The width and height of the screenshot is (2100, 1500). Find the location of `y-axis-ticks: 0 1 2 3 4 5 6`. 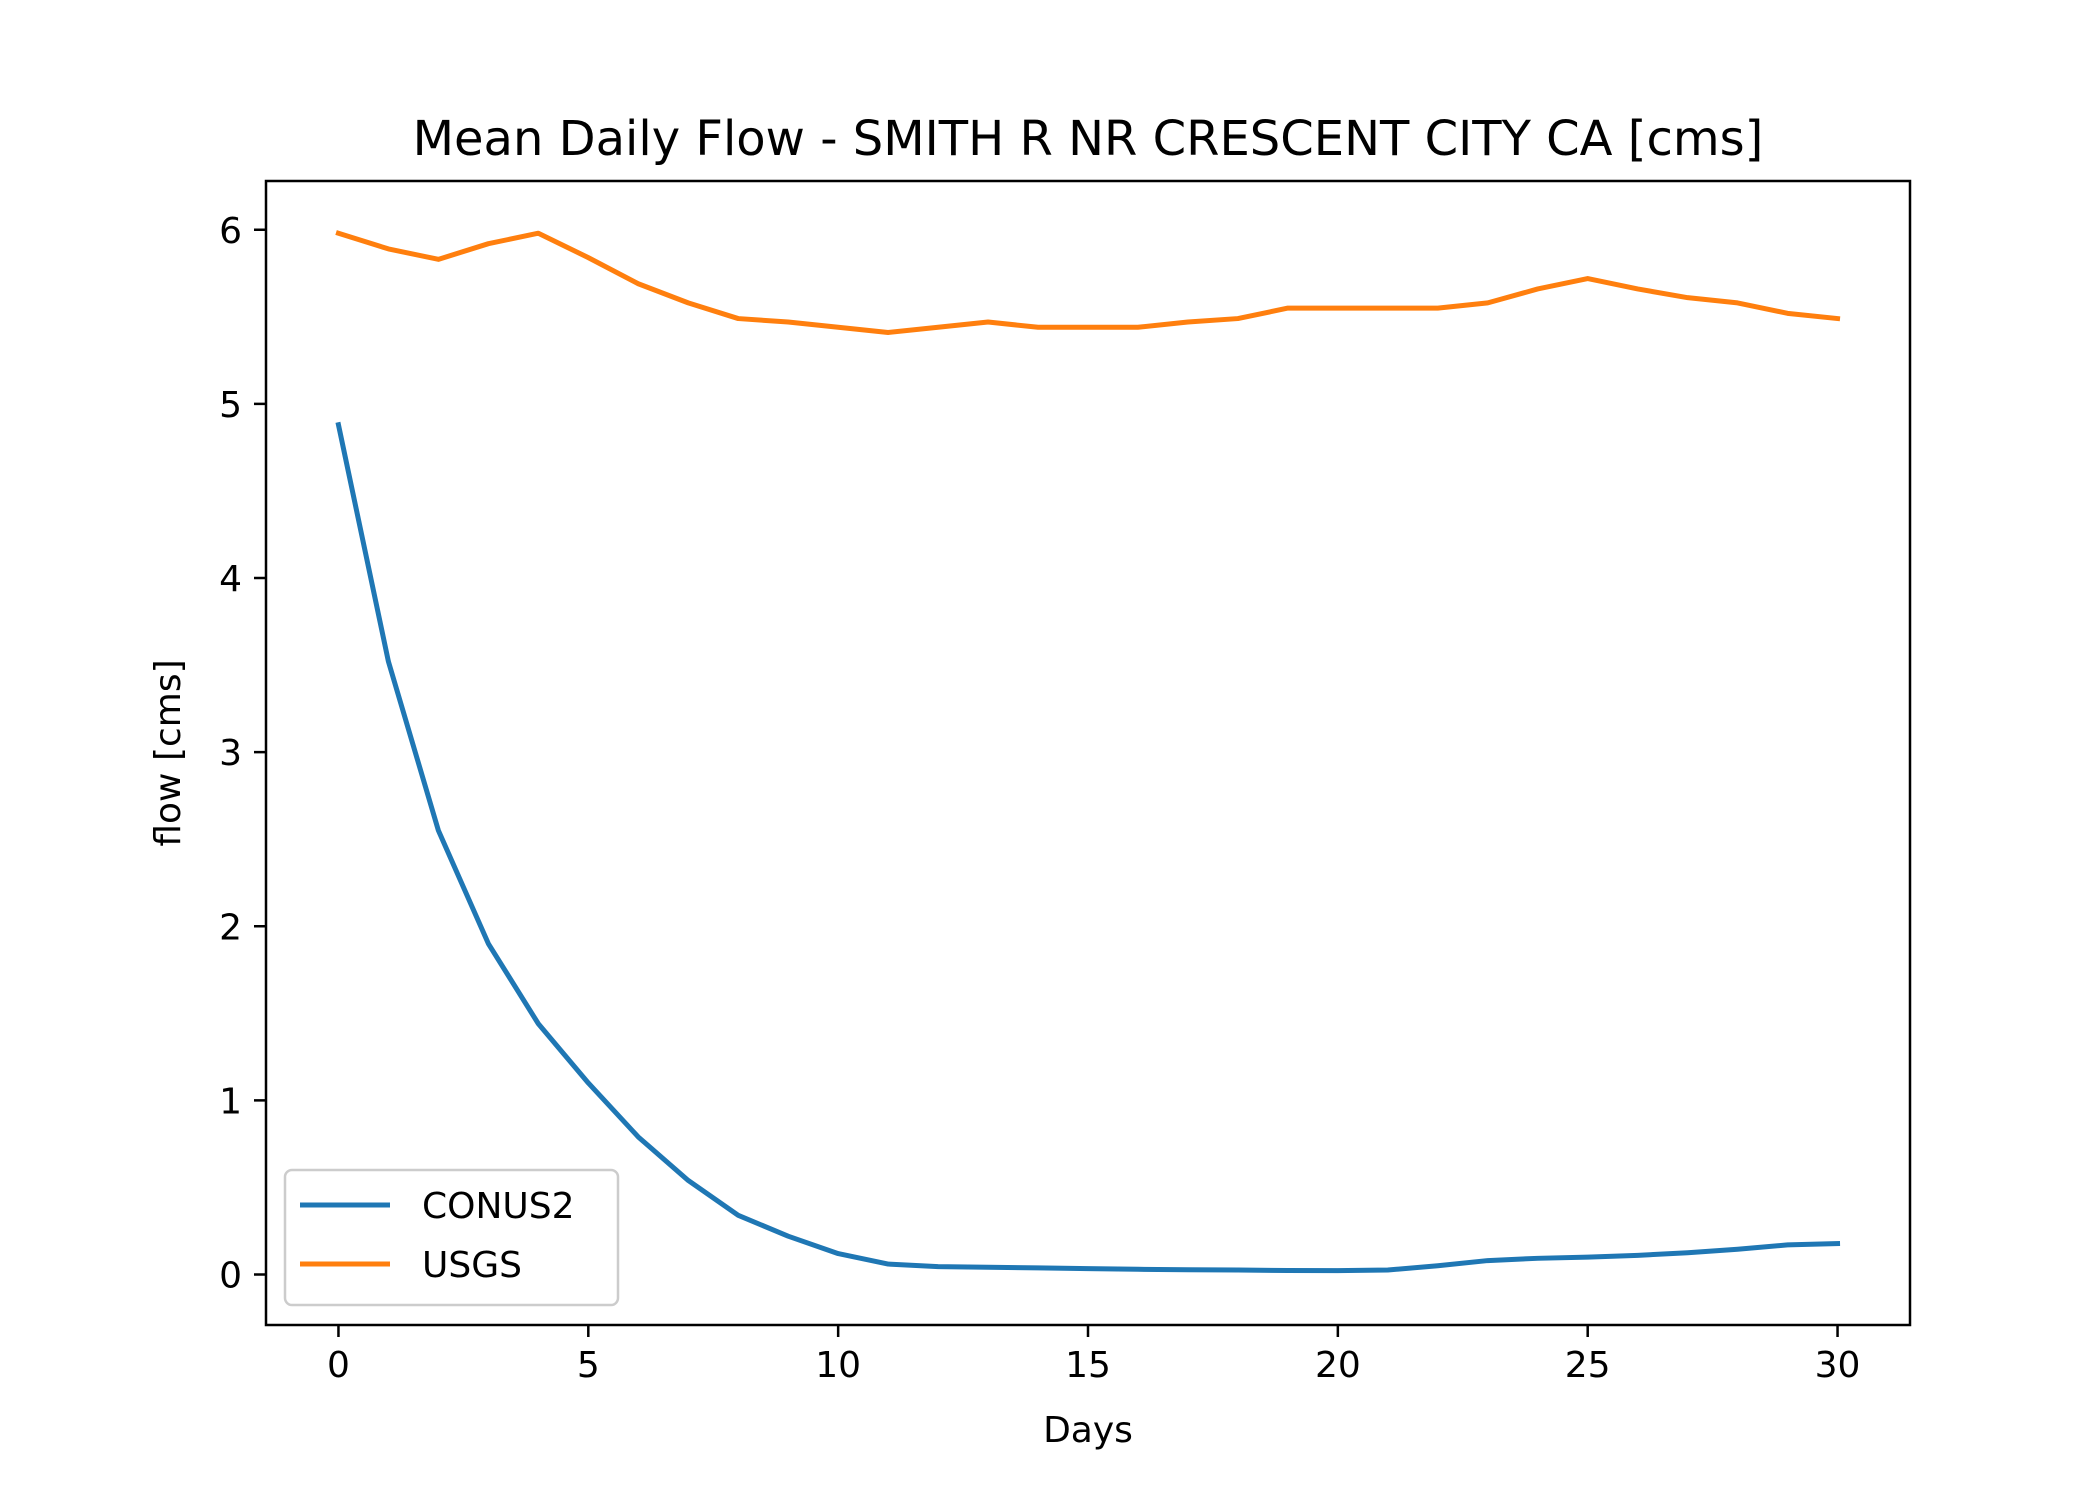

y-axis-ticks: 0 1 2 3 4 5 6 is located at coordinates (242, 754).